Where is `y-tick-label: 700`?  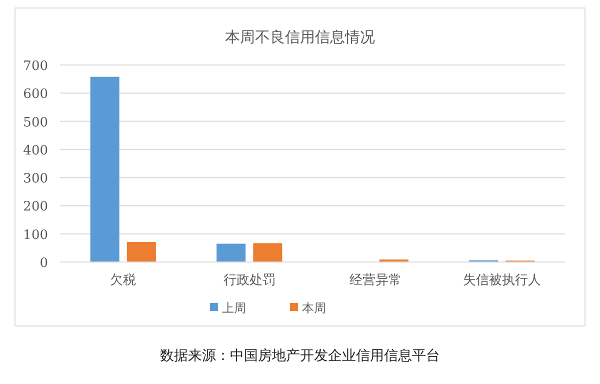 y-tick-label: 700 is located at coordinates (35, 66).